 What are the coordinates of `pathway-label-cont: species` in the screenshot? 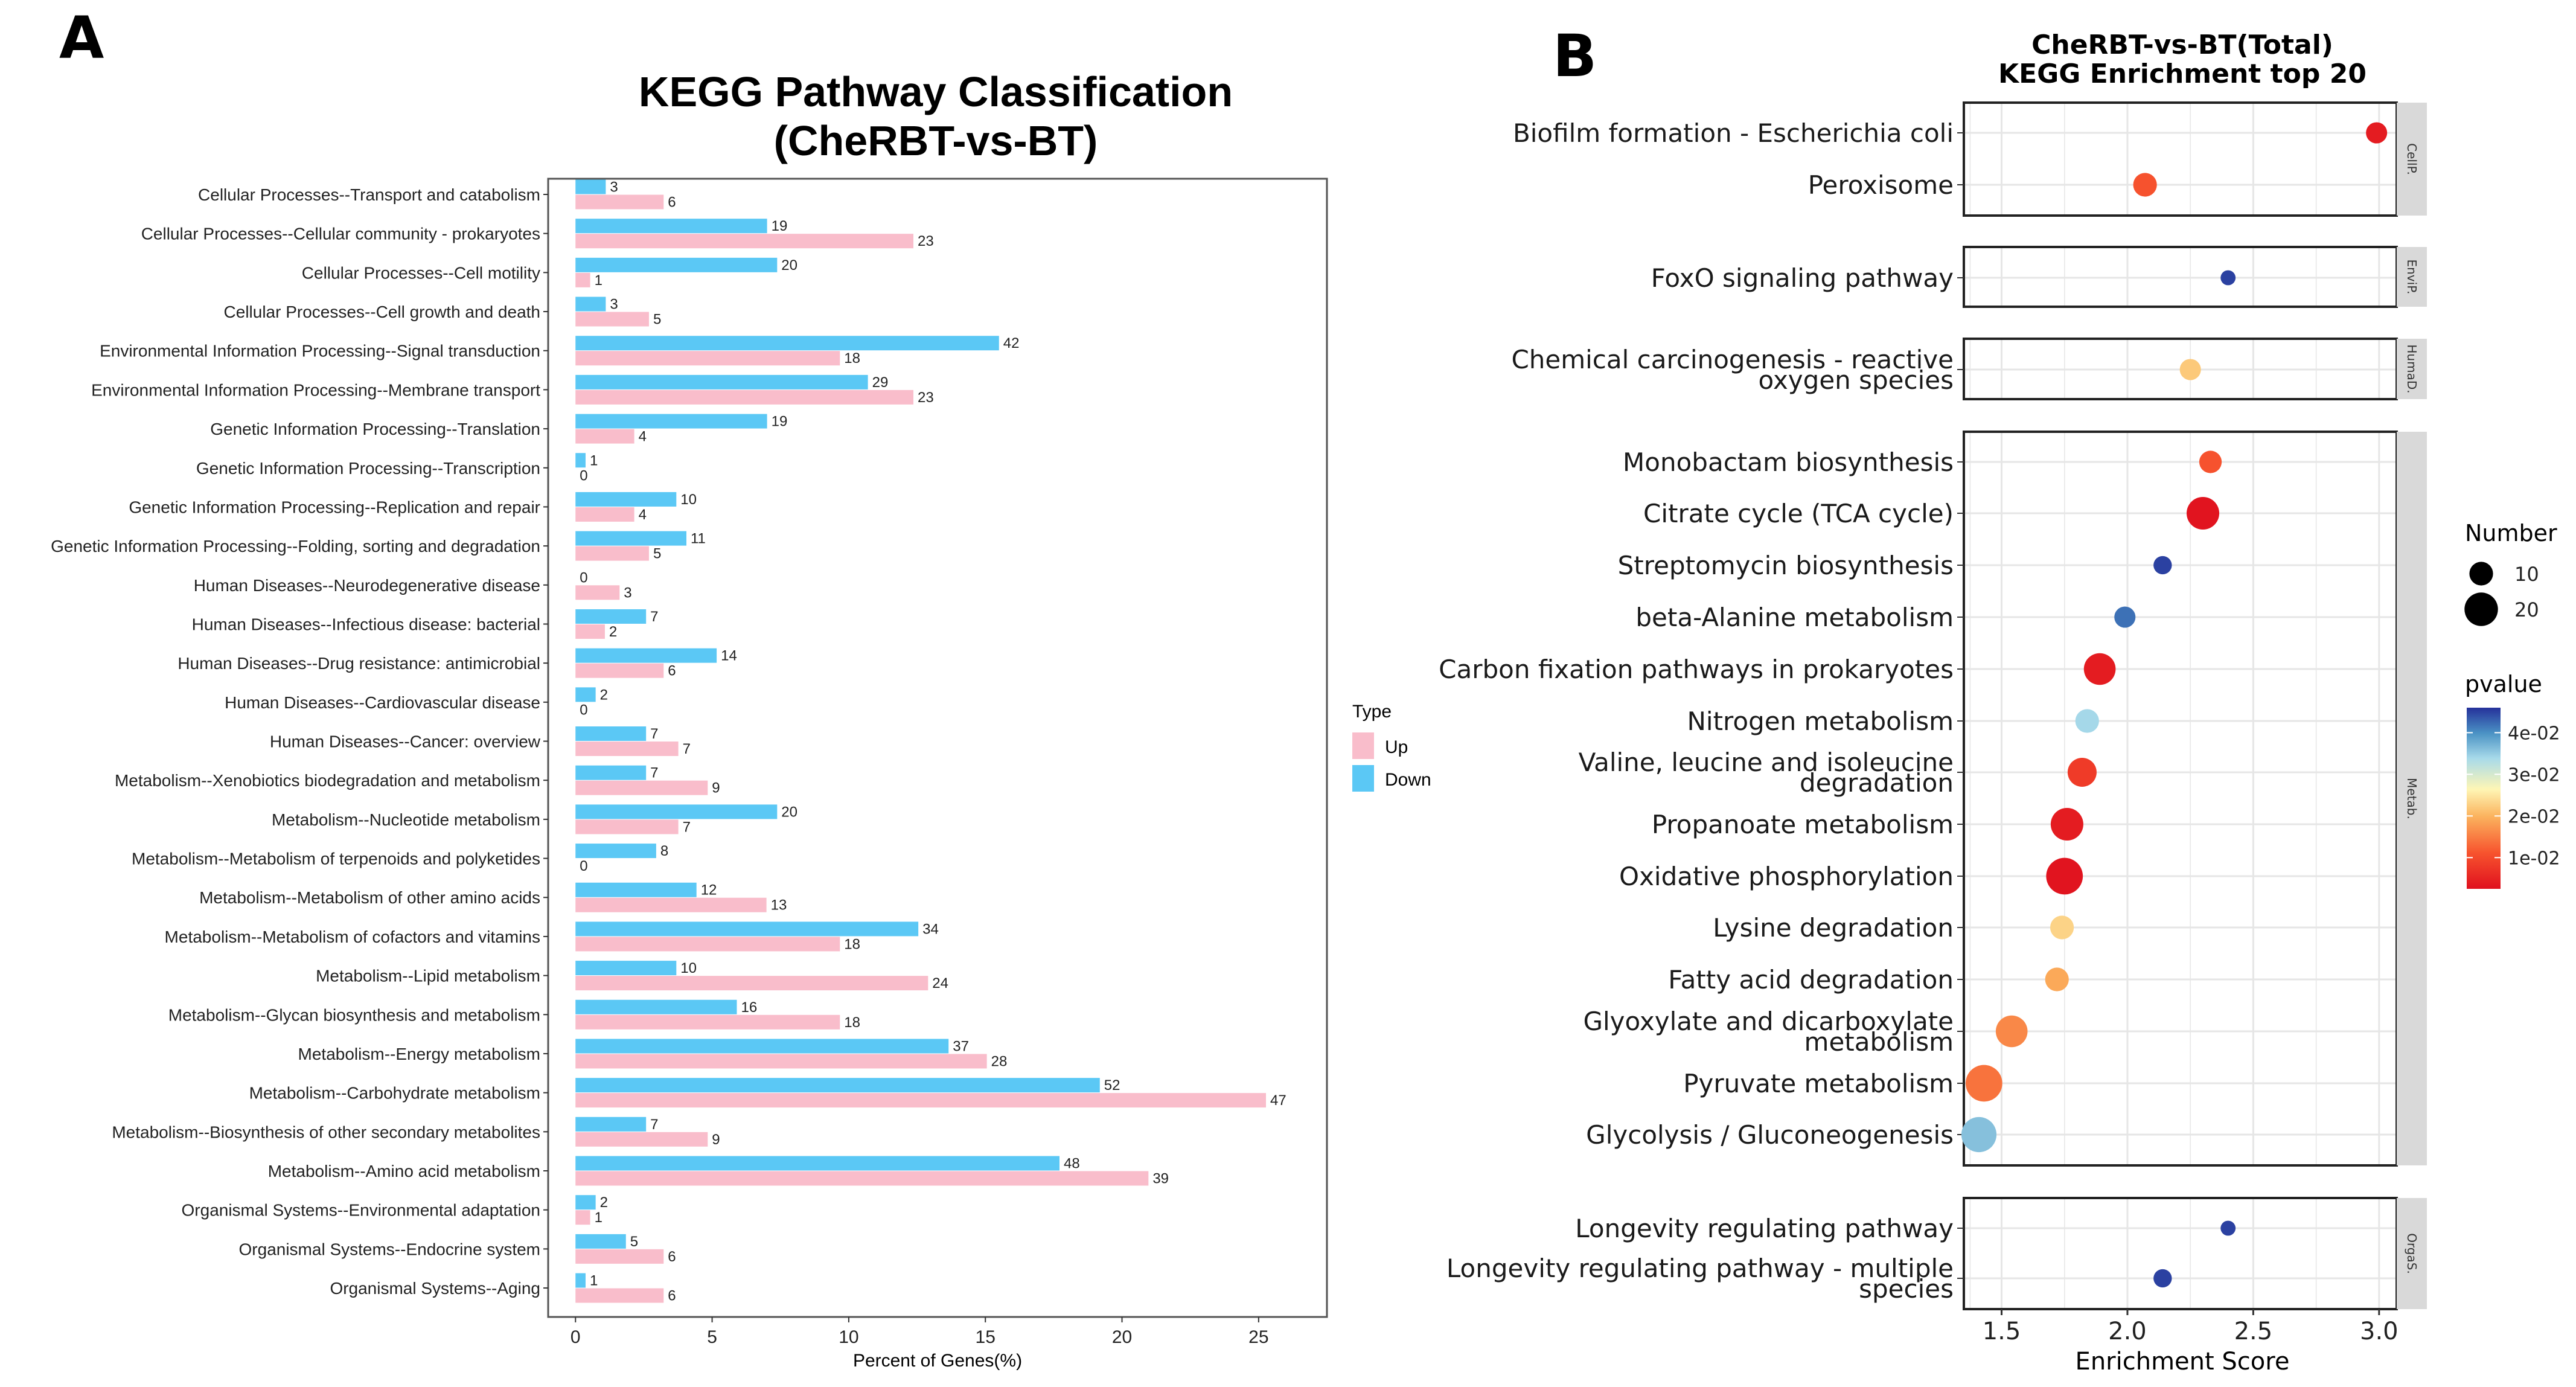 It's located at (1907, 1289).